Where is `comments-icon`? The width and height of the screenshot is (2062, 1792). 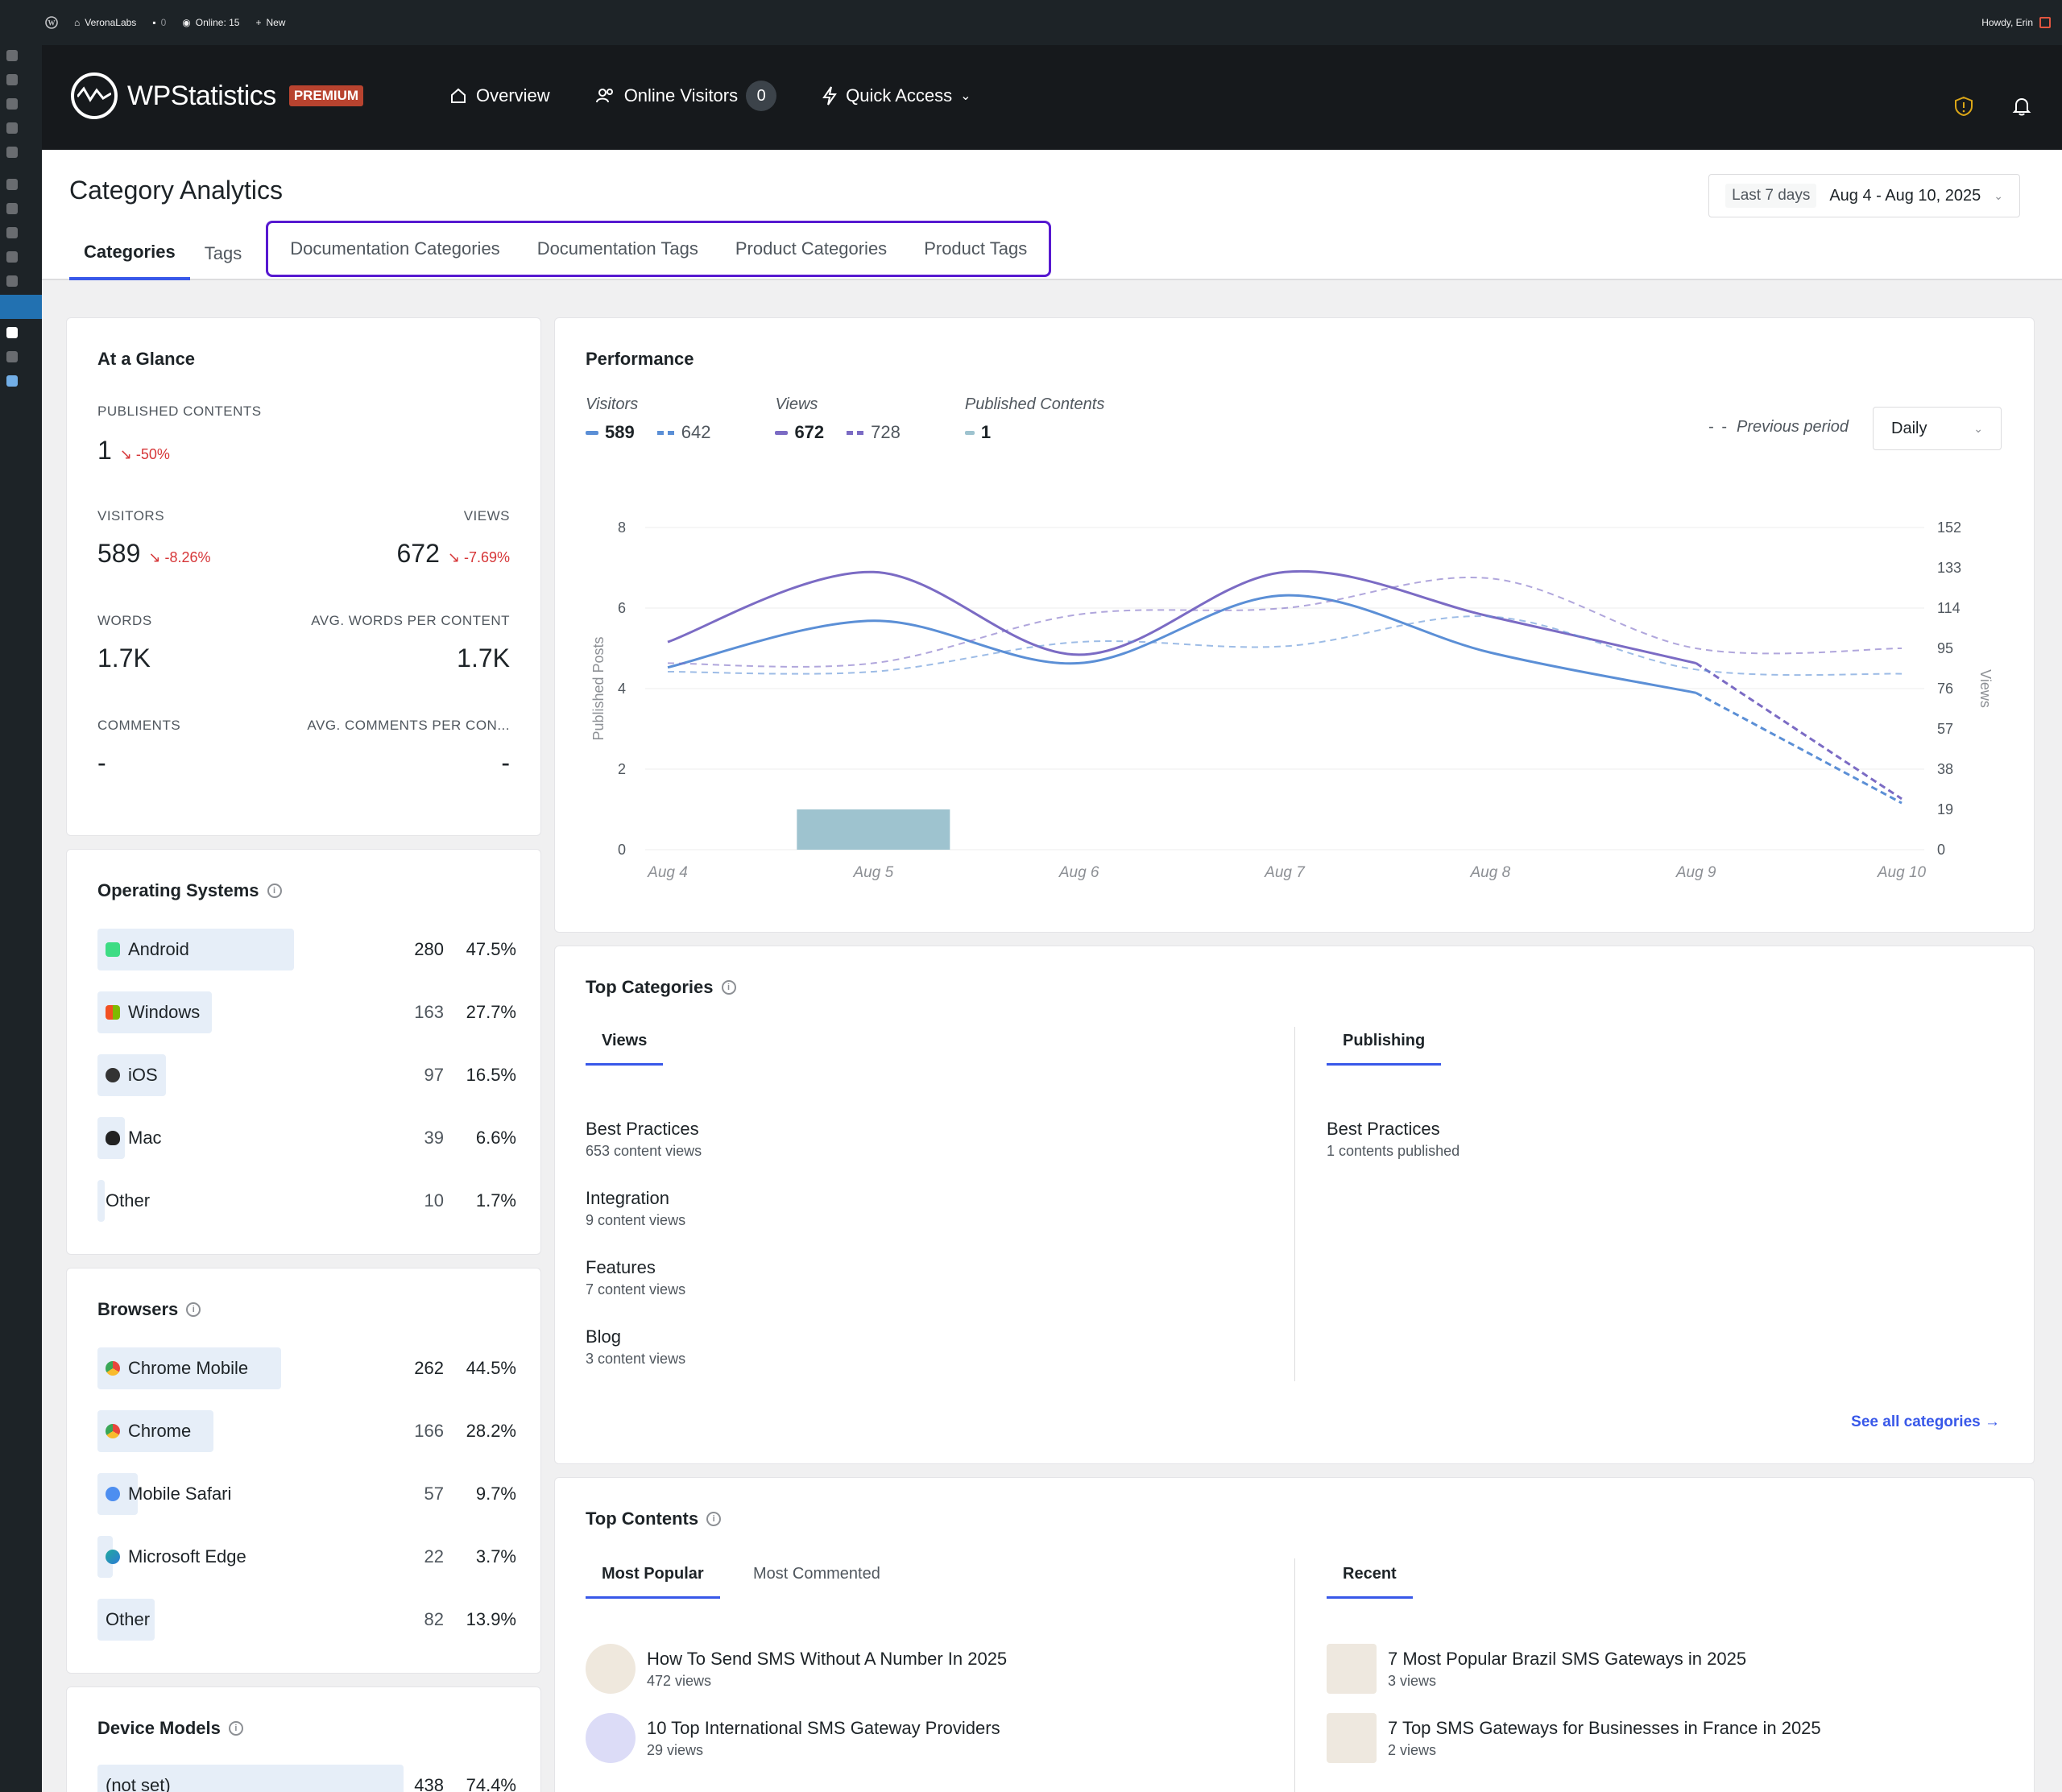 comments-icon is located at coordinates (12, 152).